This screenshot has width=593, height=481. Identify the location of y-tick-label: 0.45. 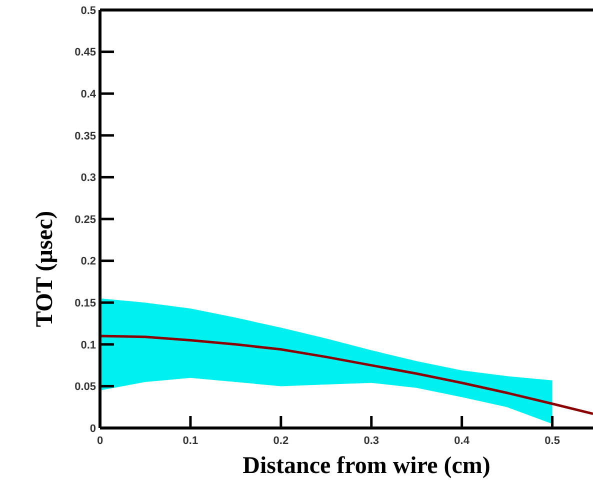
(85, 52).